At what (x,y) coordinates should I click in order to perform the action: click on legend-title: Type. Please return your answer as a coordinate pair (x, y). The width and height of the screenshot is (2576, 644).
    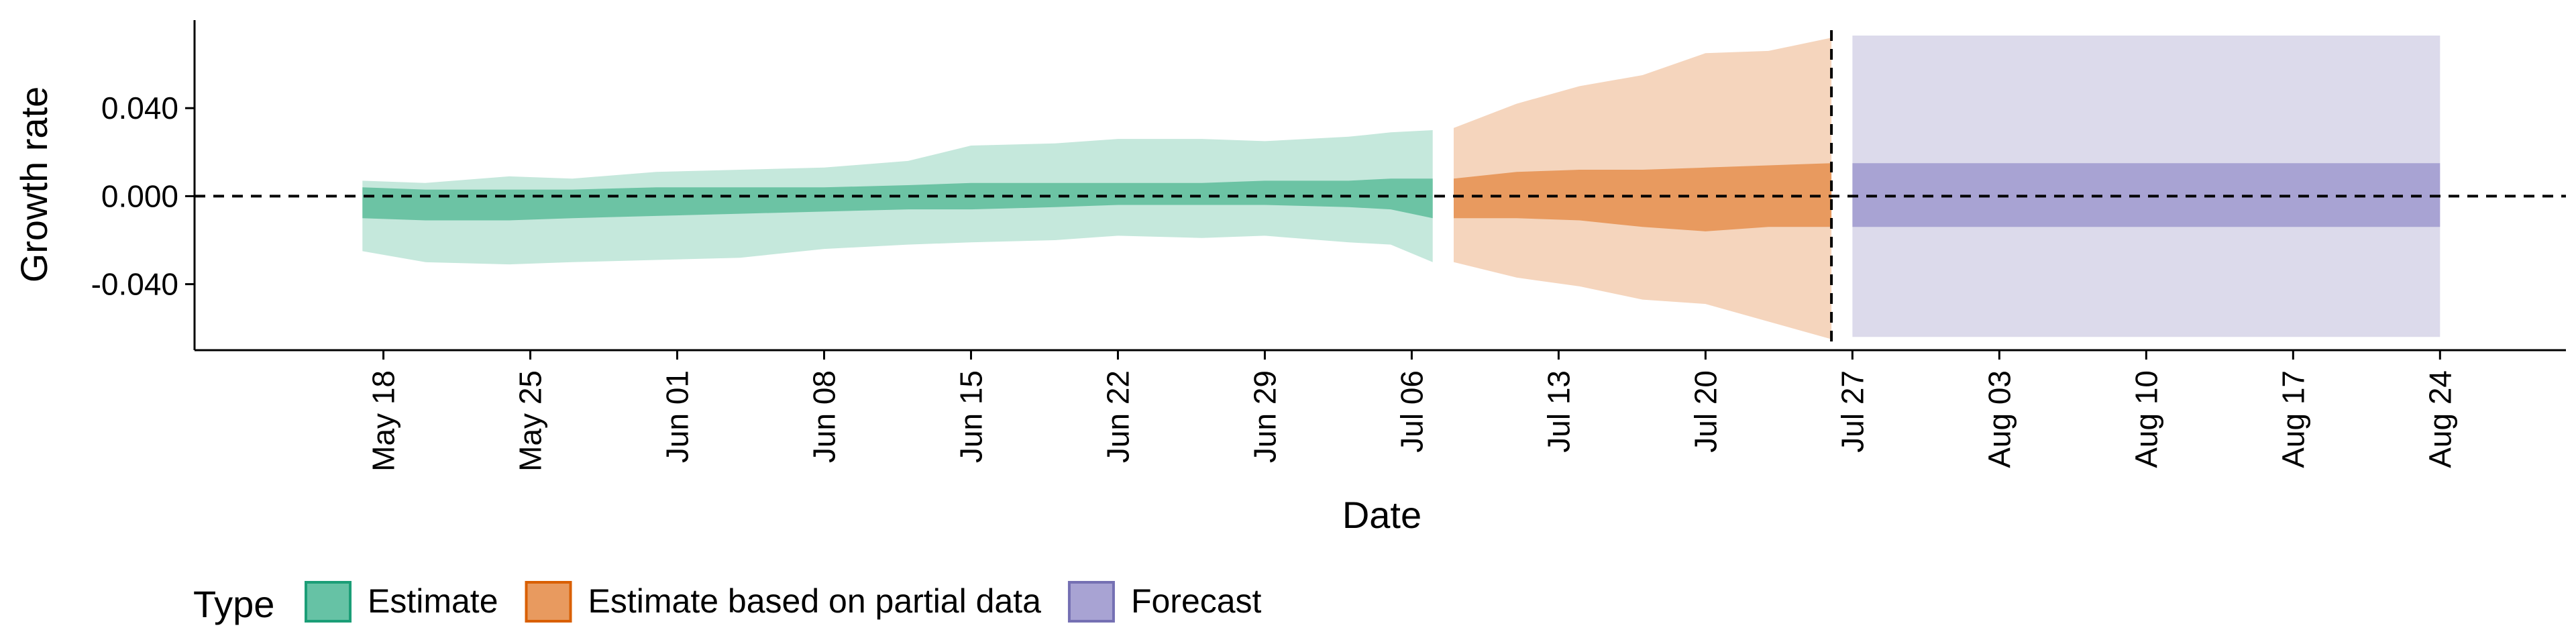
    Looking at the image, I should click on (233, 604).